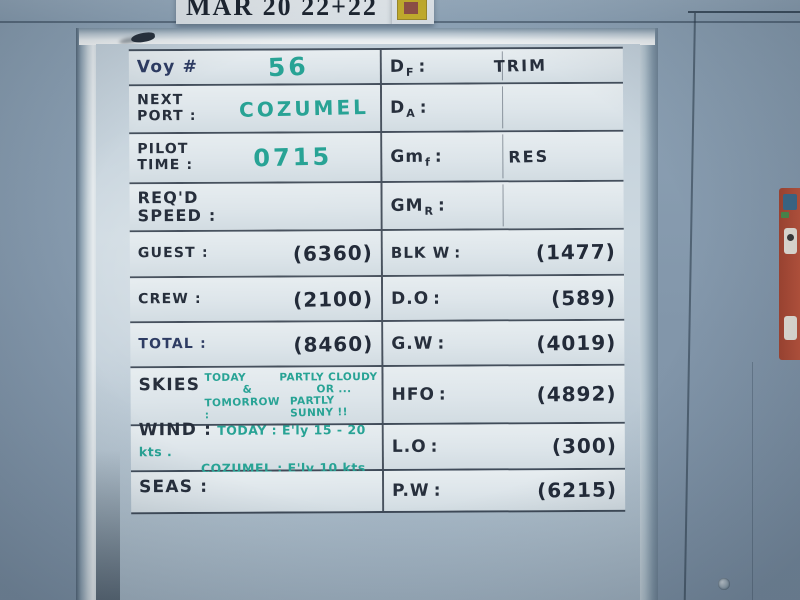 The height and width of the screenshot is (600, 800). Describe the element at coordinates (434, 446) in the screenshot. I see `lo-colon: :` at that location.